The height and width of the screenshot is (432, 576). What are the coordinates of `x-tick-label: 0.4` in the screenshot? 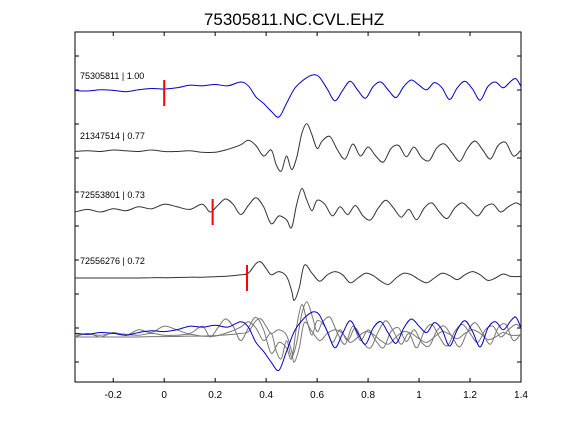 It's located at (266, 395).